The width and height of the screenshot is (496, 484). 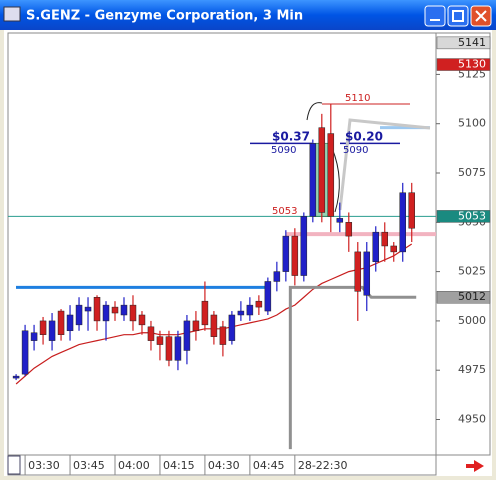 I want to click on price-marker-label: 5141, so click(x=472, y=42).